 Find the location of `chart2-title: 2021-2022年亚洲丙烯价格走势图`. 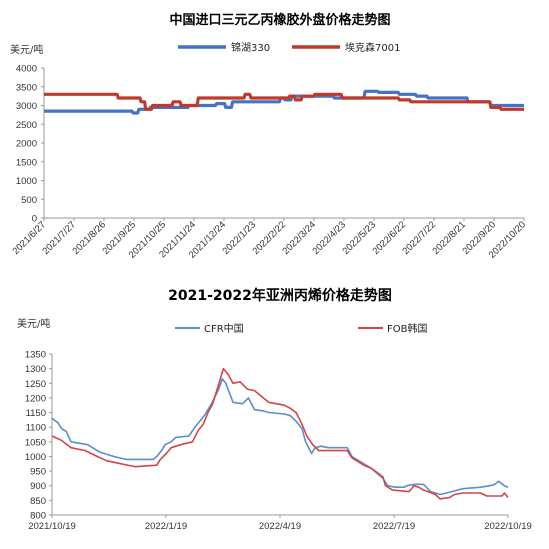

chart2-title: 2021-2022年亚洲丙烯价格走势图 is located at coordinates (280, 295).